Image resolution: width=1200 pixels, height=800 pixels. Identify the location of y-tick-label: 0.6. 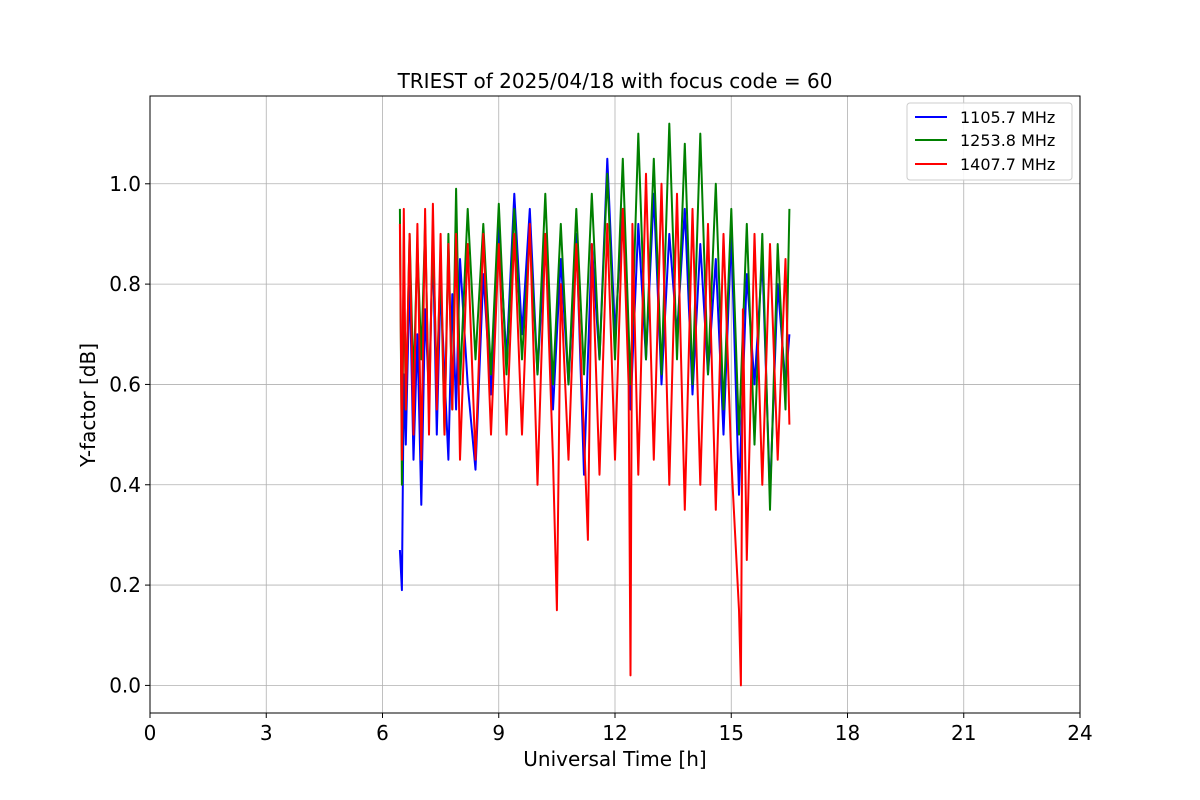
(125, 384).